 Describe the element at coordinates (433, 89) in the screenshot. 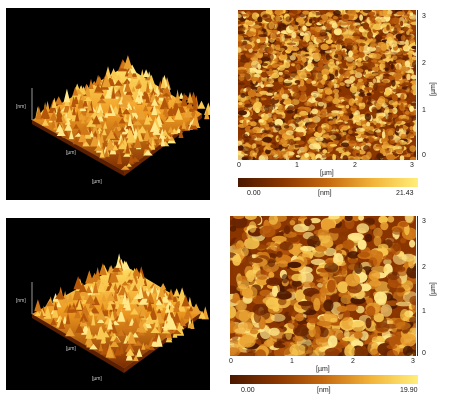

I see `y-unit-label: [µm]` at that location.